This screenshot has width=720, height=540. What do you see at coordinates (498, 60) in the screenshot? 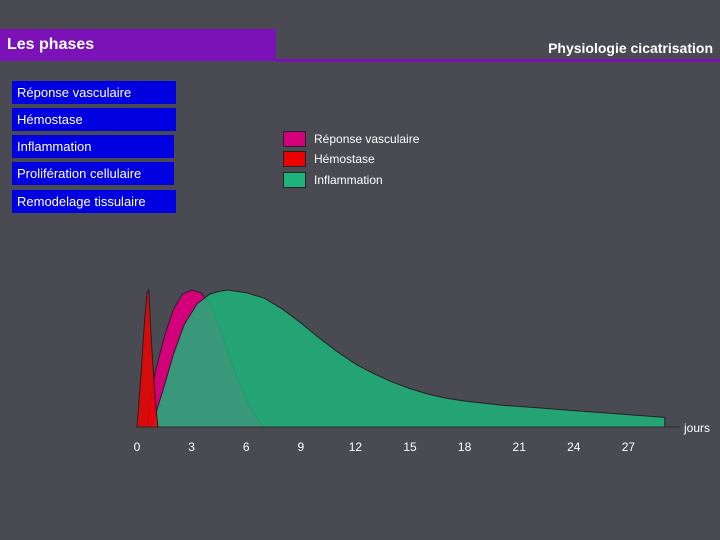
I see `header-underline` at bounding box center [498, 60].